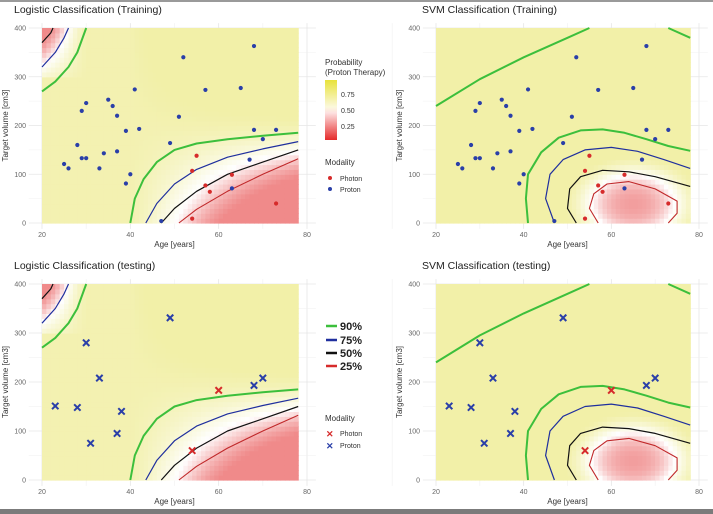 The height and width of the screenshot is (514, 713). What do you see at coordinates (628, 196) in the screenshot?
I see `contour-50-line` at bounding box center [628, 196].